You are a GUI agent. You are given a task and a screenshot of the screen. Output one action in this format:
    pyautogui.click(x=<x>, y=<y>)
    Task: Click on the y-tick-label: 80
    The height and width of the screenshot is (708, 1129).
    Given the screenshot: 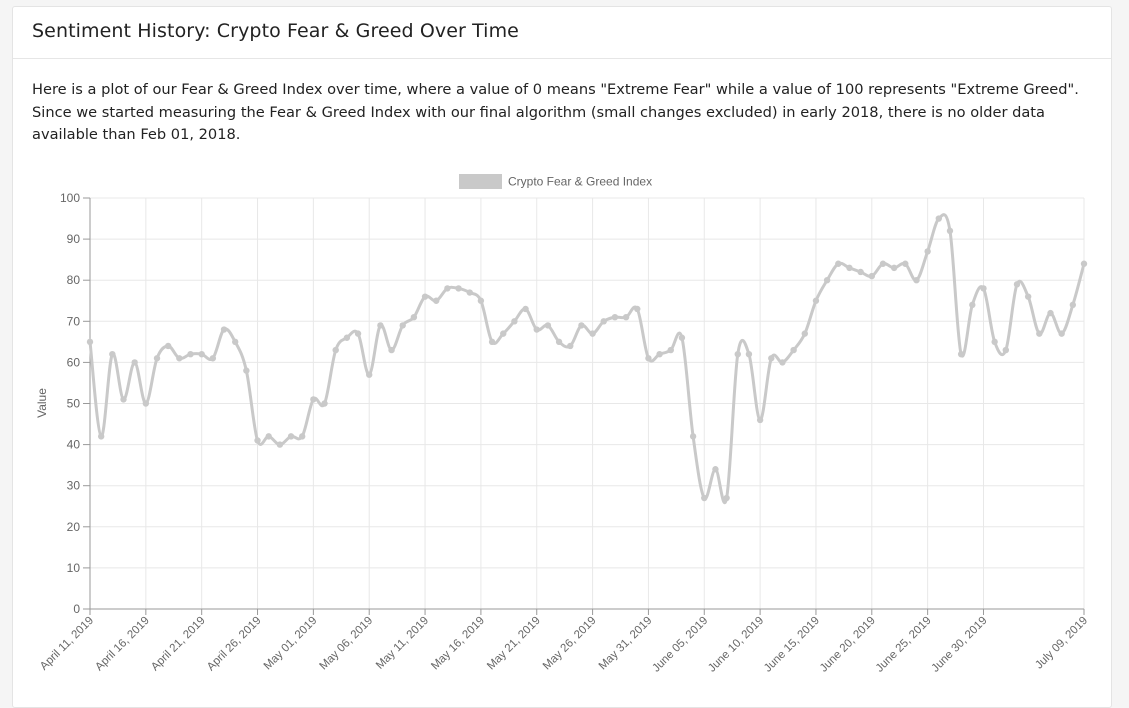 What is the action you would take?
    pyautogui.click(x=74, y=280)
    